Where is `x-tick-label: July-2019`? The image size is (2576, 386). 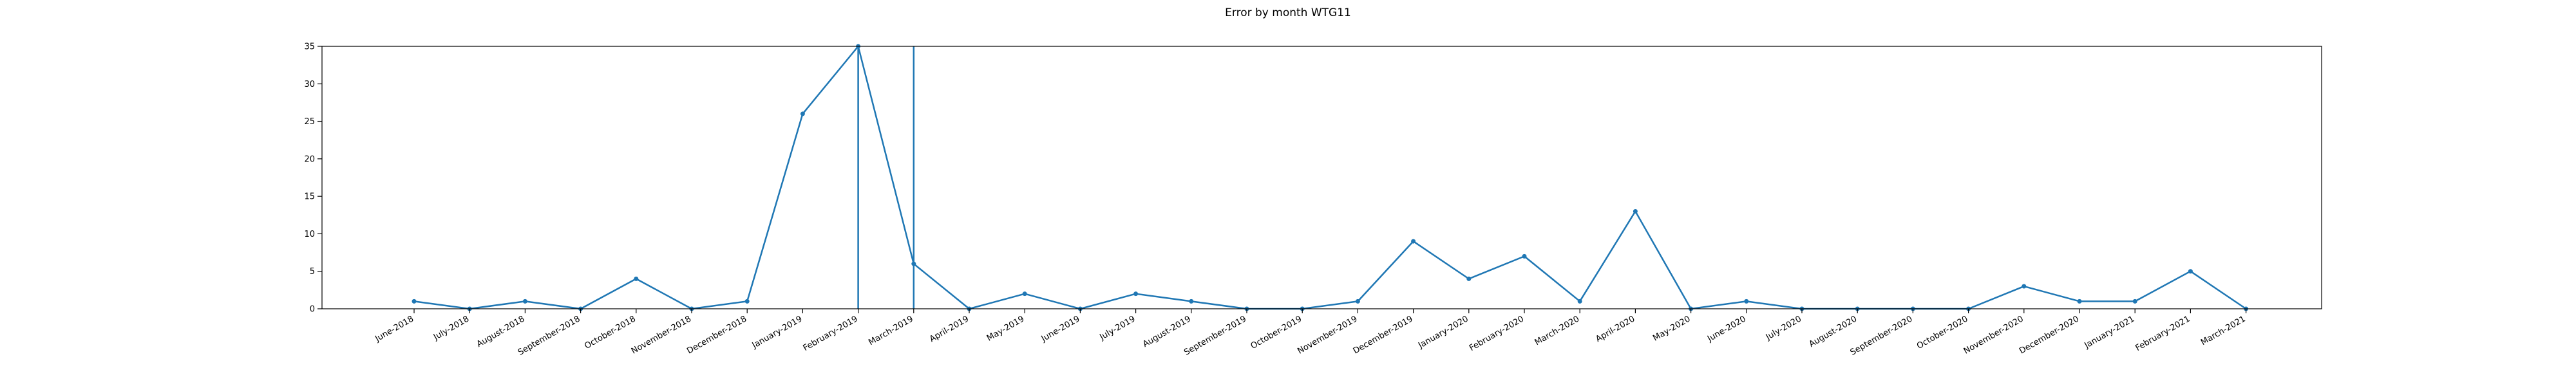
x-tick-label: July-2019 is located at coordinates (1117, 328).